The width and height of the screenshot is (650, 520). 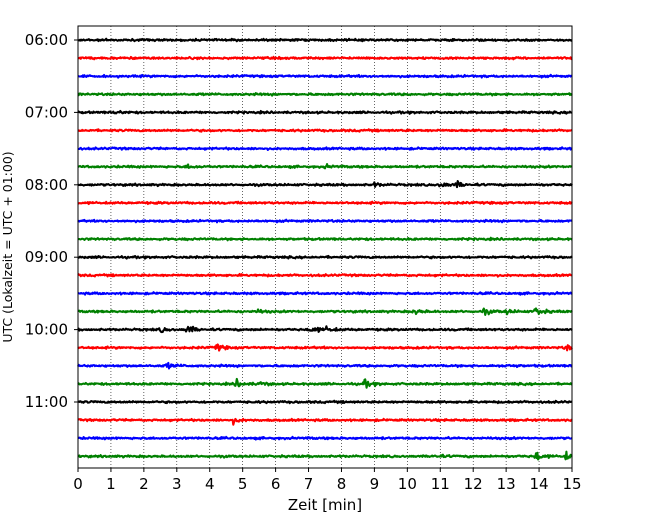 I want to click on x-axis: 0 1 2 3 4 5 6 7 8 9 10 11 12 13 14 15, so click(x=327, y=480).